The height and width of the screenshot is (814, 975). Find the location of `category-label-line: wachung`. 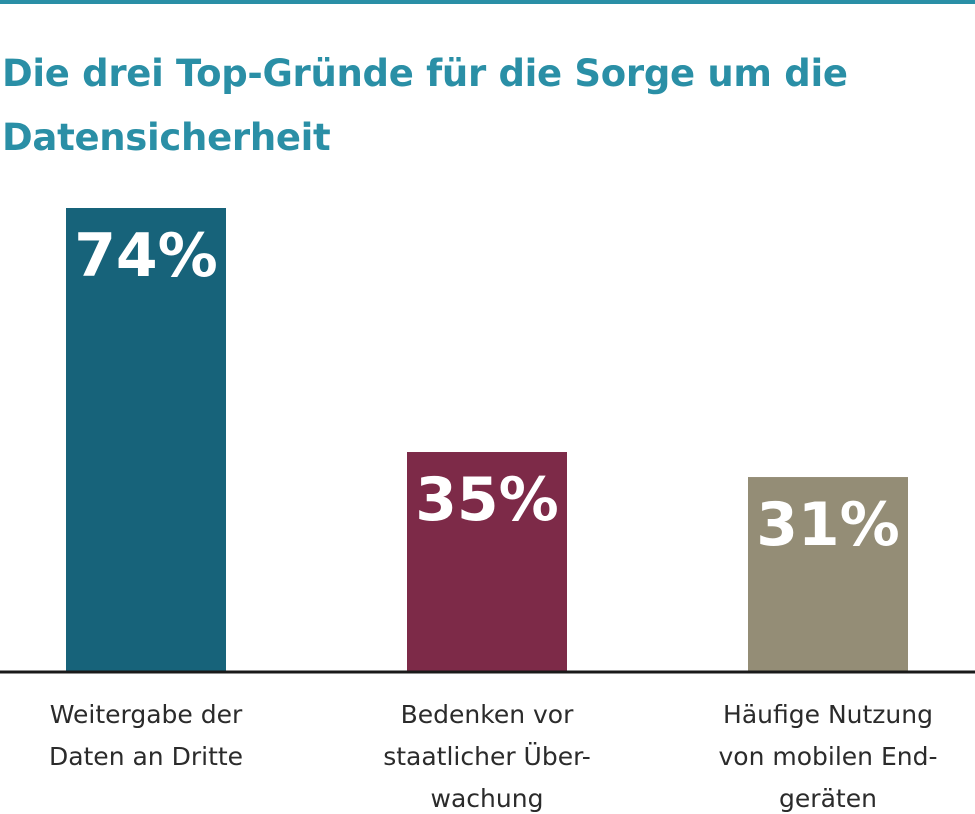

category-label-line: wachung is located at coordinates (487, 798).